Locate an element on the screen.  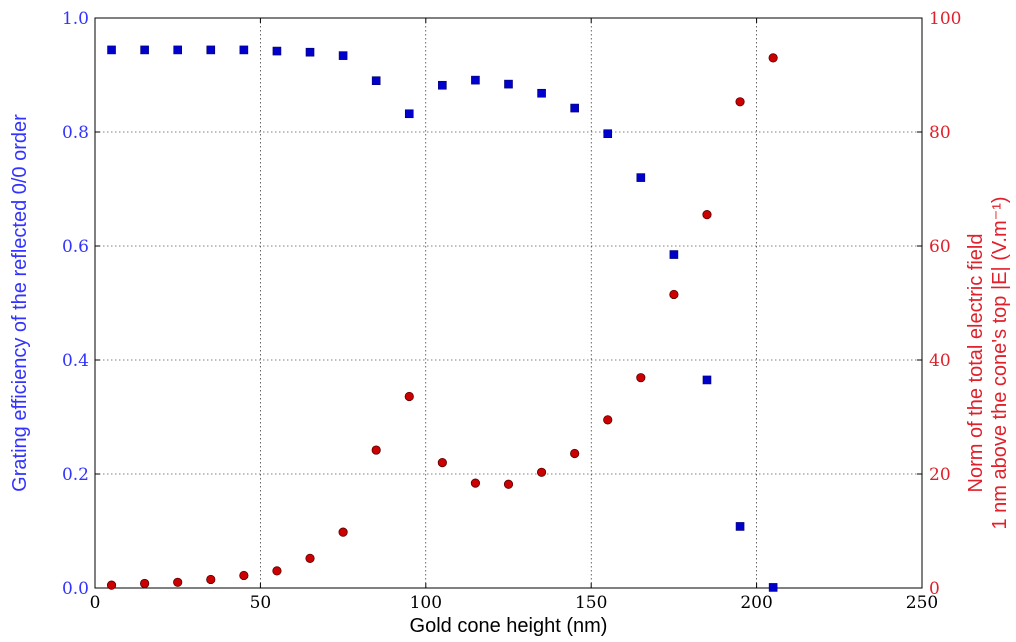
y-left-tick-label: 1.0 is located at coordinates (75, 19).